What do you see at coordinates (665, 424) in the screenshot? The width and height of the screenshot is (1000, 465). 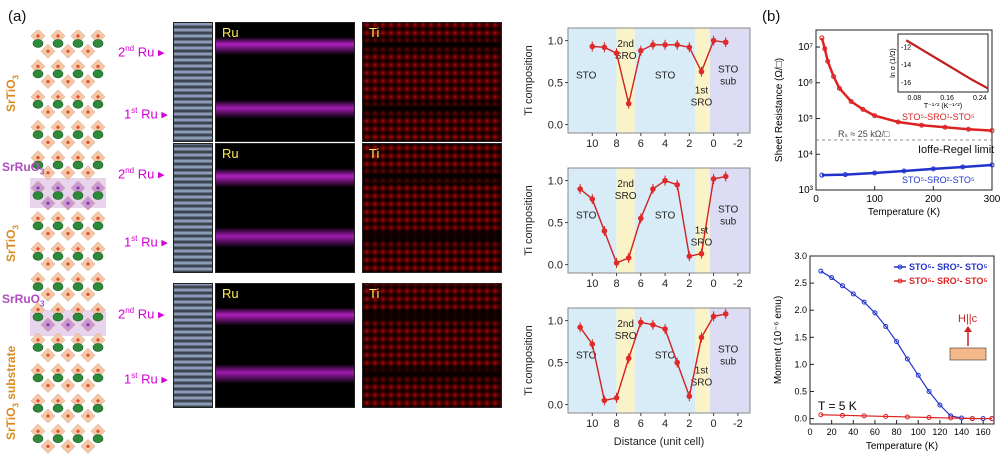 I see `x-tick-label: 4` at bounding box center [665, 424].